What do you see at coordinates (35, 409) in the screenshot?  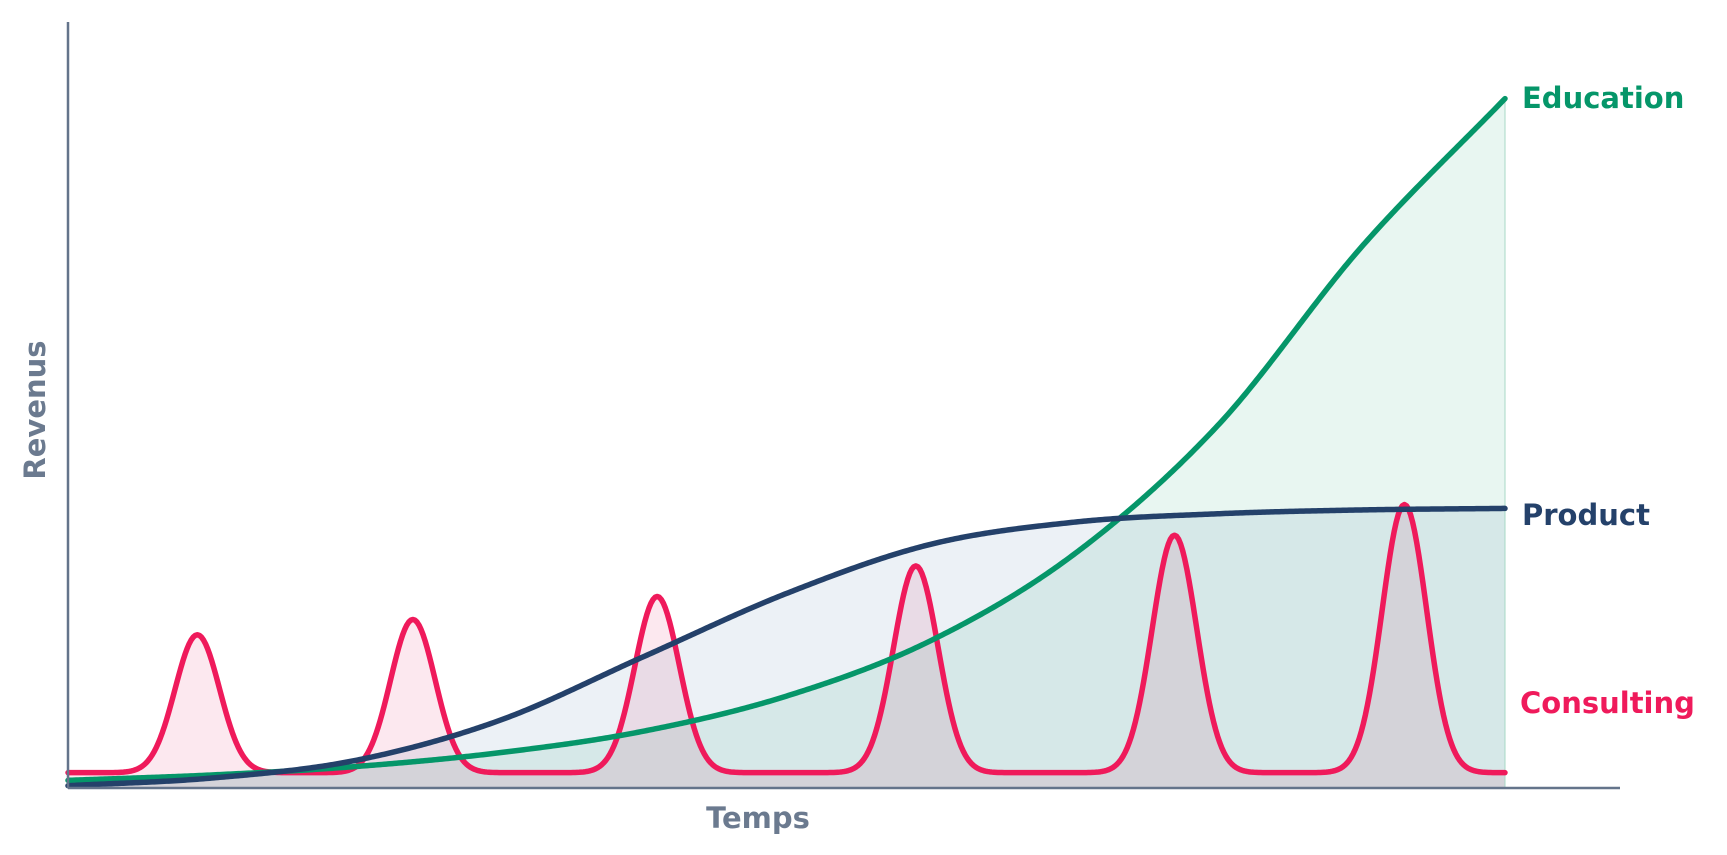 I see `y-axis-title: Revenus` at bounding box center [35, 409].